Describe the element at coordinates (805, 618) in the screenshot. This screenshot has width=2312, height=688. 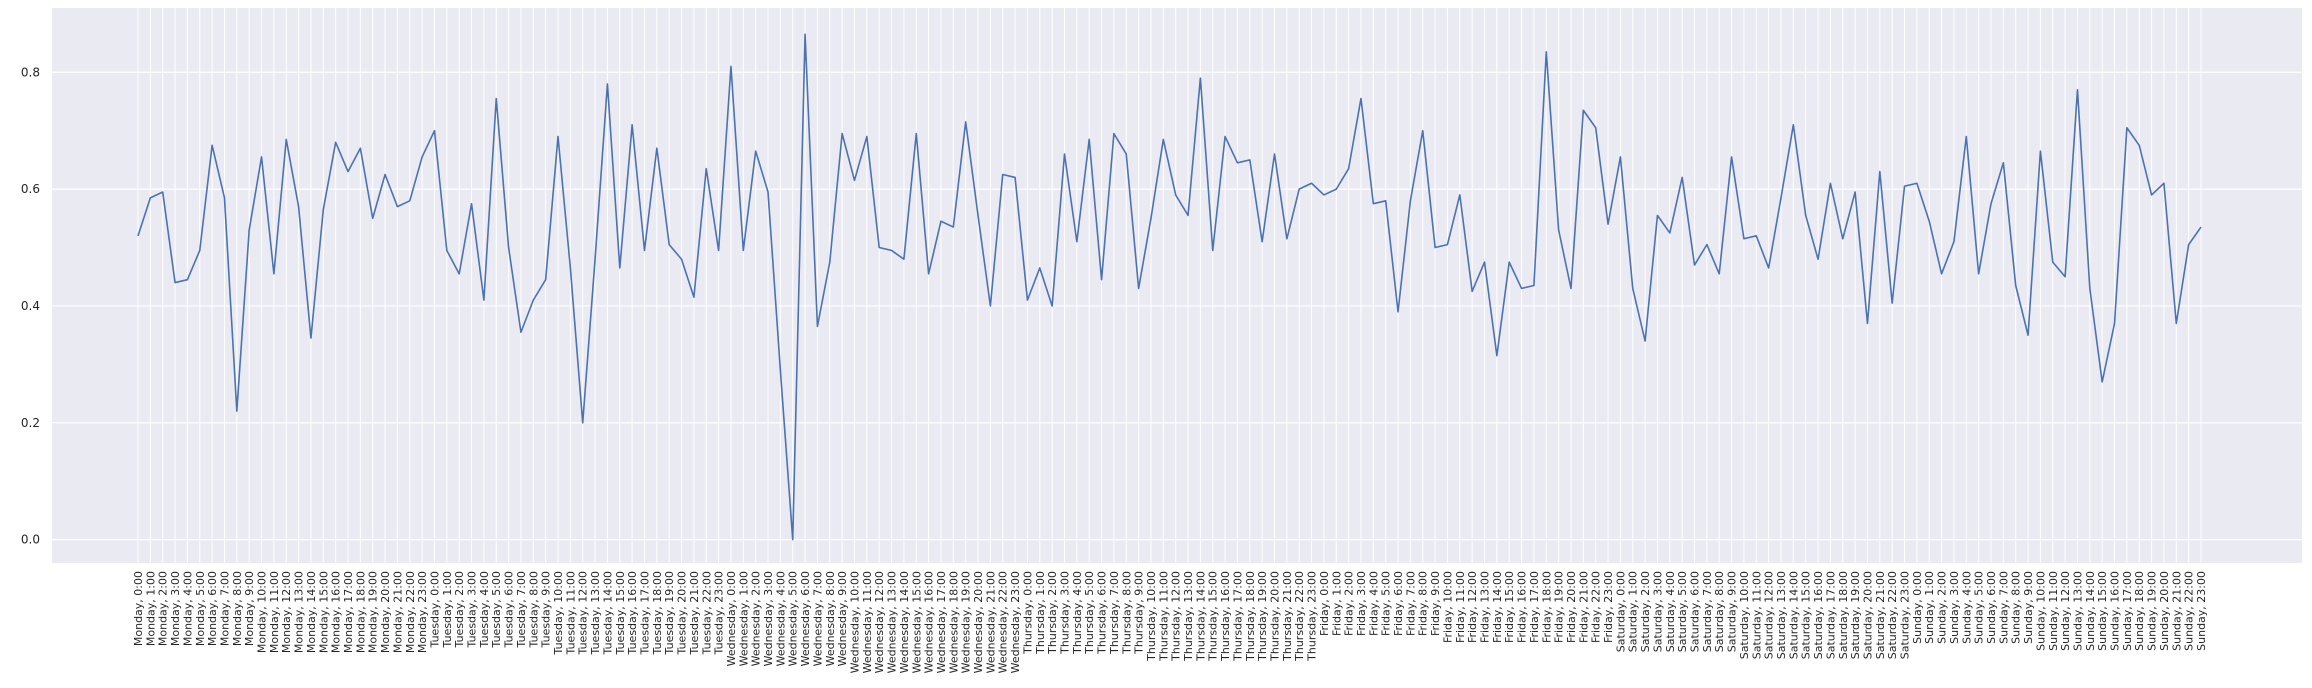
I see `x-tick-label: Wednesday, 6:00` at that location.